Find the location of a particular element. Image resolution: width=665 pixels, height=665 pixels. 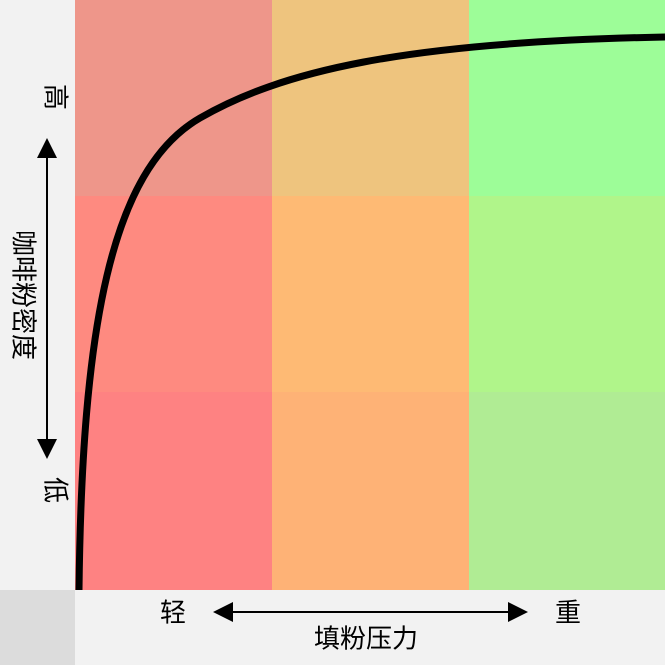

y-low: 低 is located at coordinates (55, 490).